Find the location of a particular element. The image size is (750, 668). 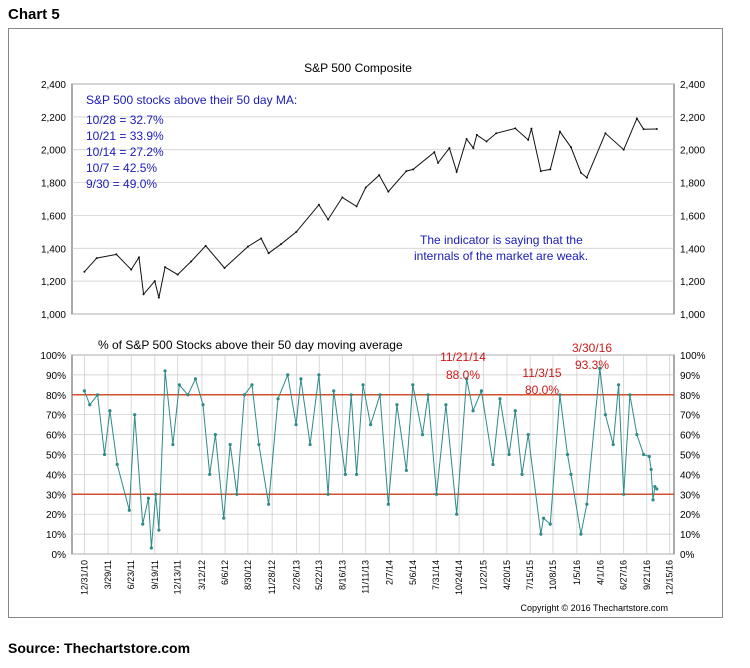

x-tick-label: 5/22/13 is located at coordinates (319, 575).